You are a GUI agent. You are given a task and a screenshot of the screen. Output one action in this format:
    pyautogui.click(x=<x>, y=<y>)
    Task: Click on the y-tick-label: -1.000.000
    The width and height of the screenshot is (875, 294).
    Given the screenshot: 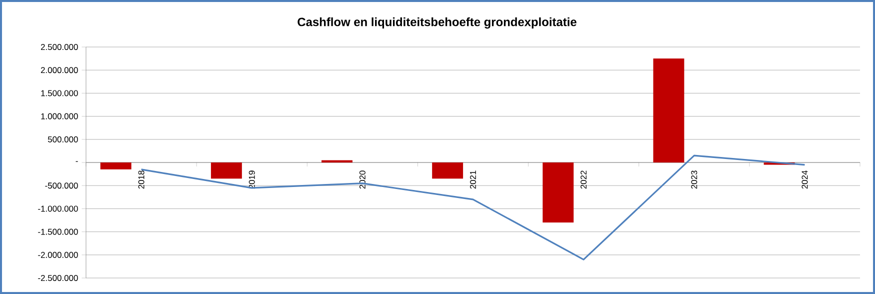 What is the action you would take?
    pyautogui.click(x=58, y=209)
    